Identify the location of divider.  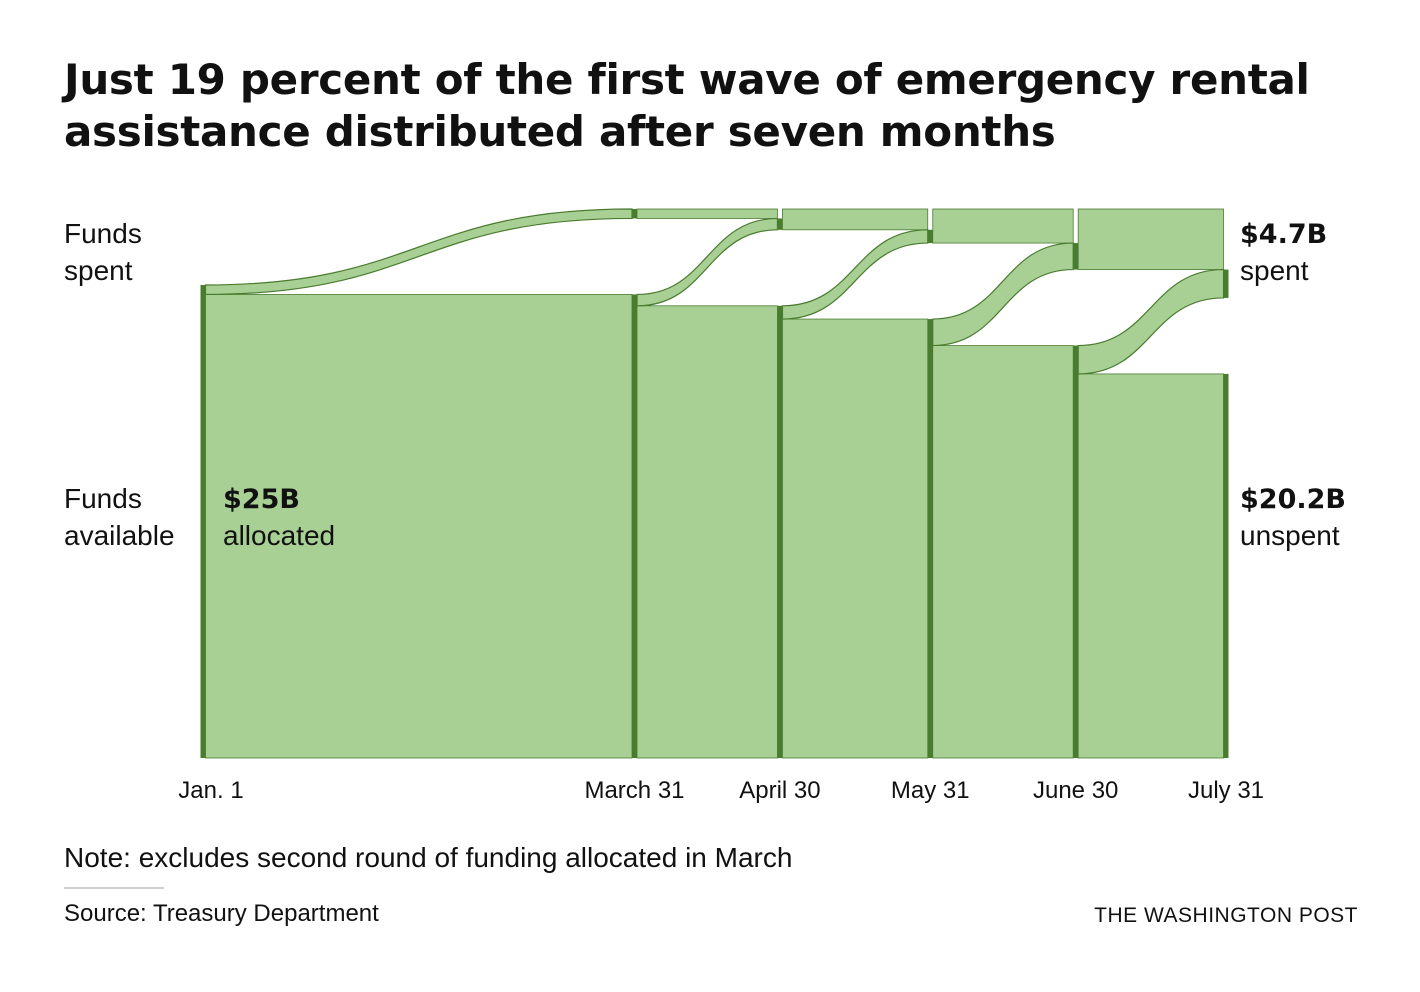
(114, 888).